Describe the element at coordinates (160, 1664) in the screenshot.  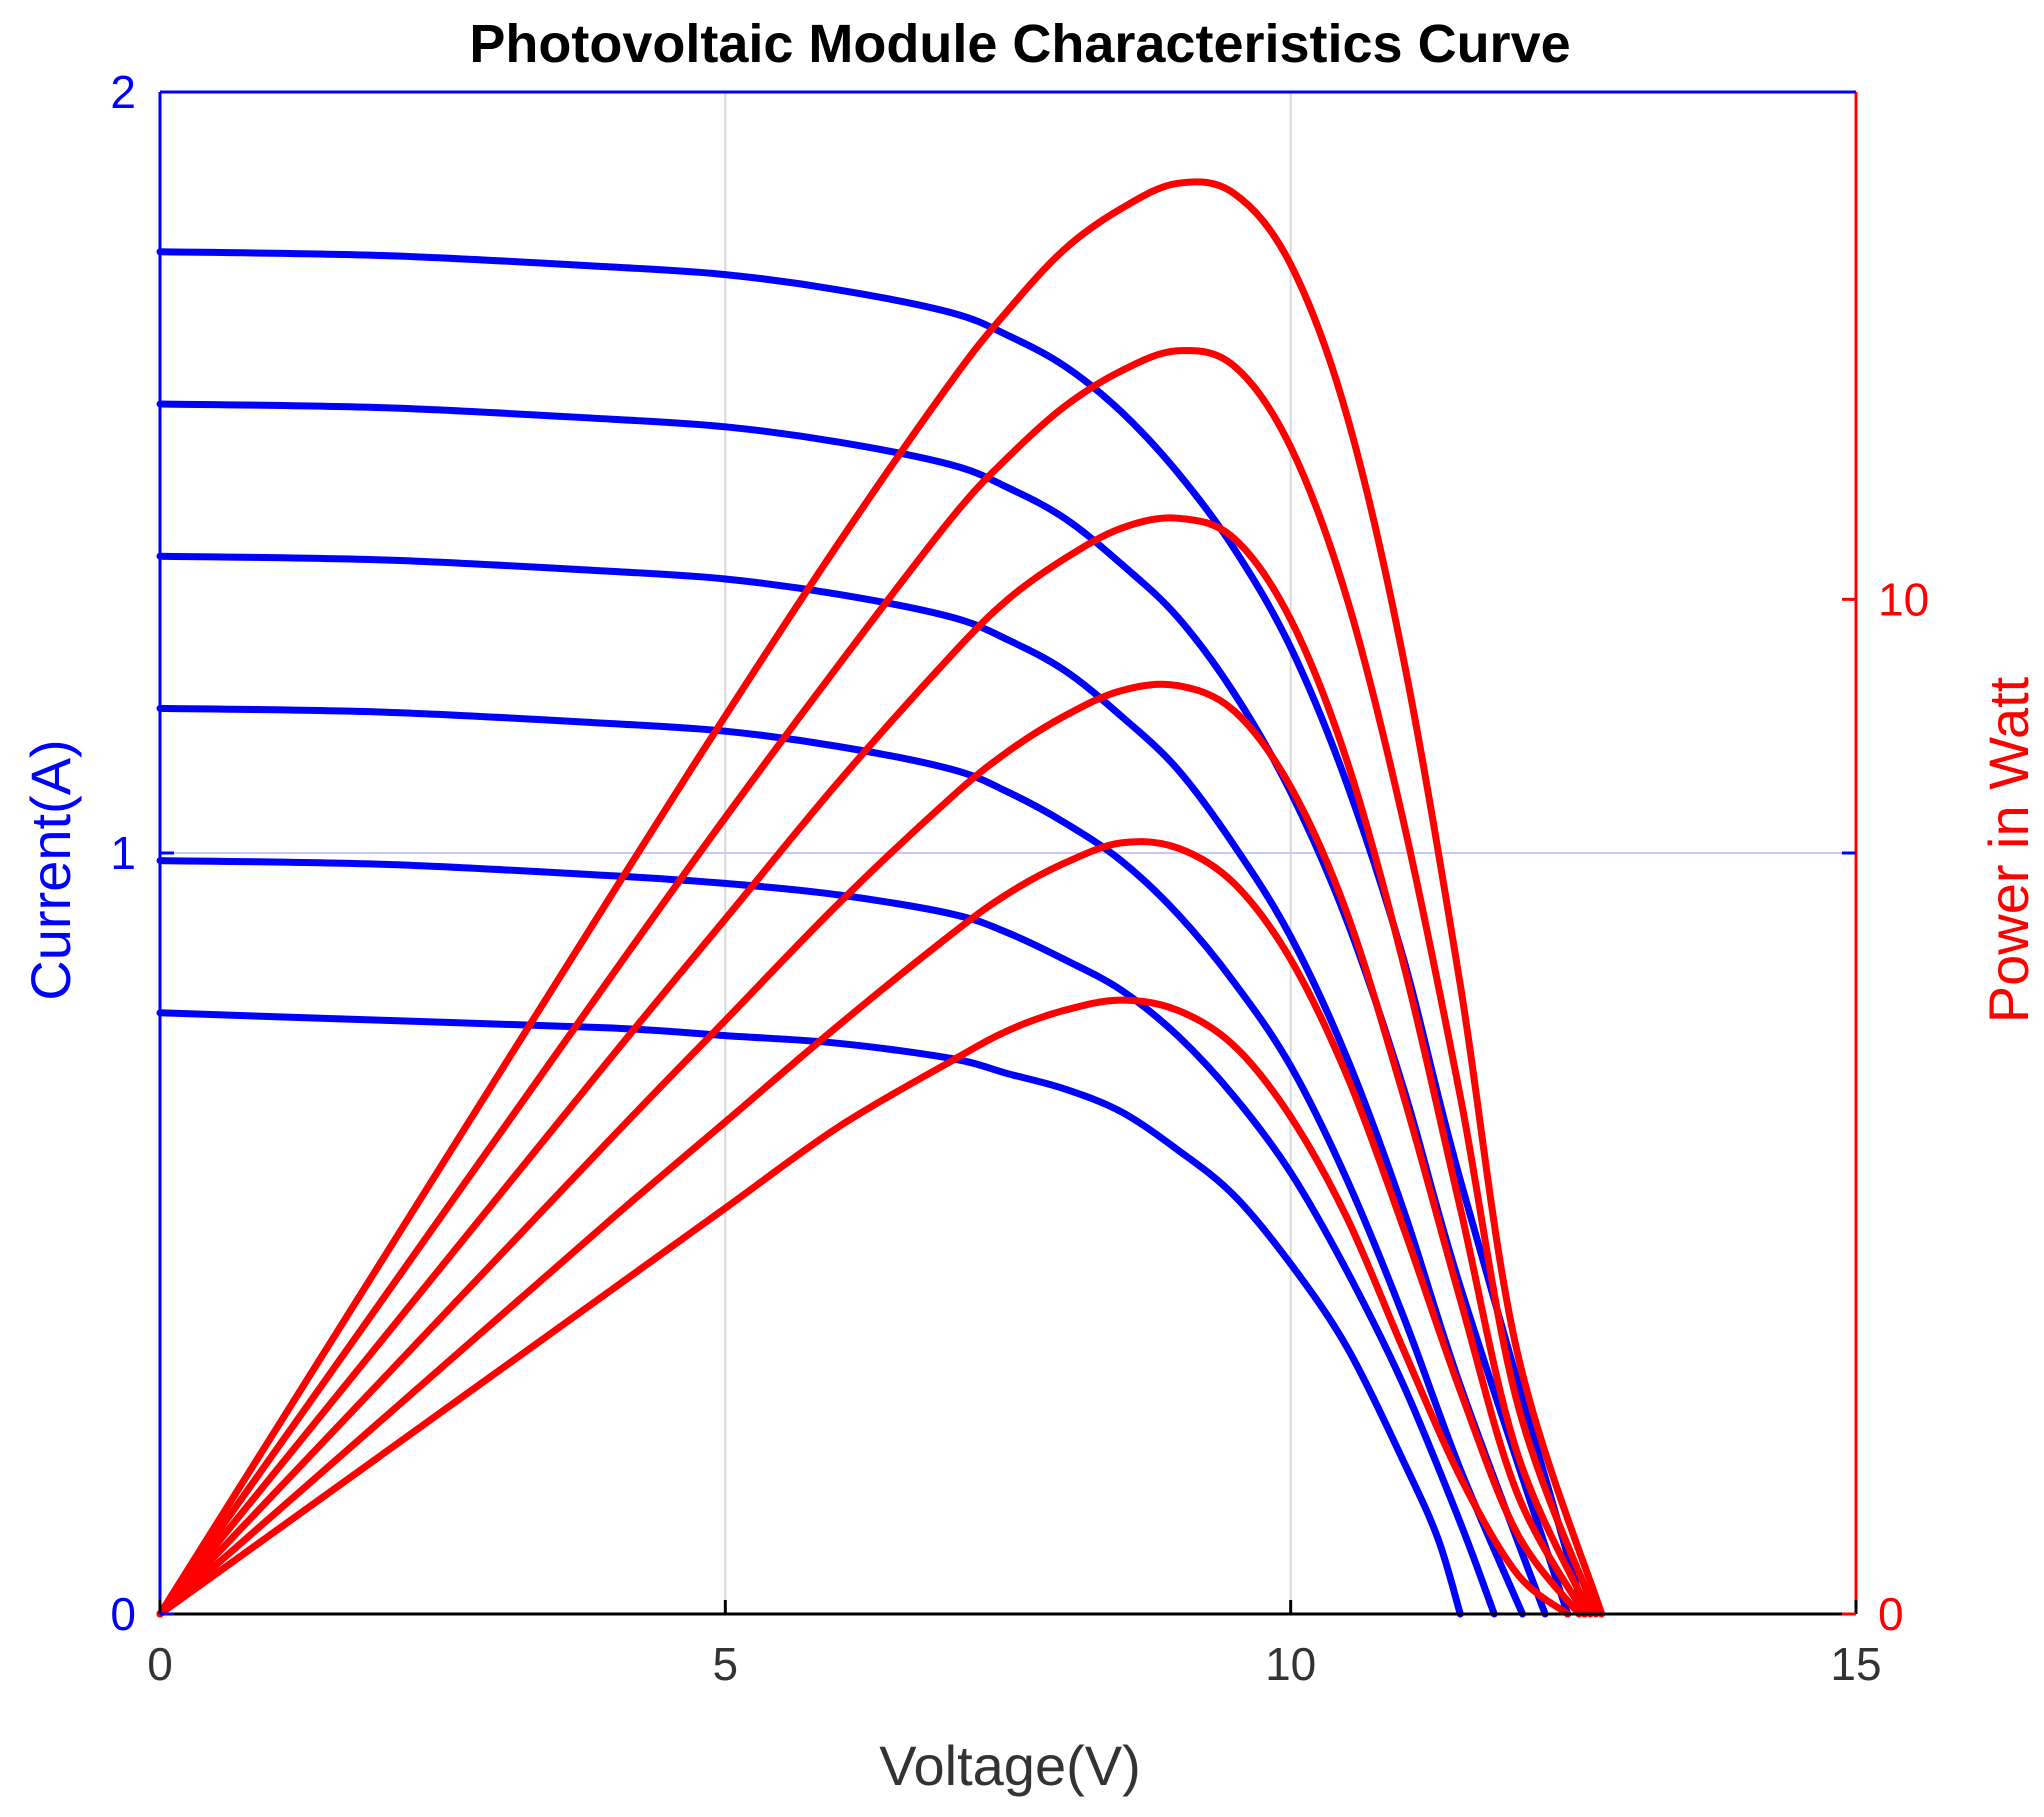
I see `x-tick-label: 0` at that location.